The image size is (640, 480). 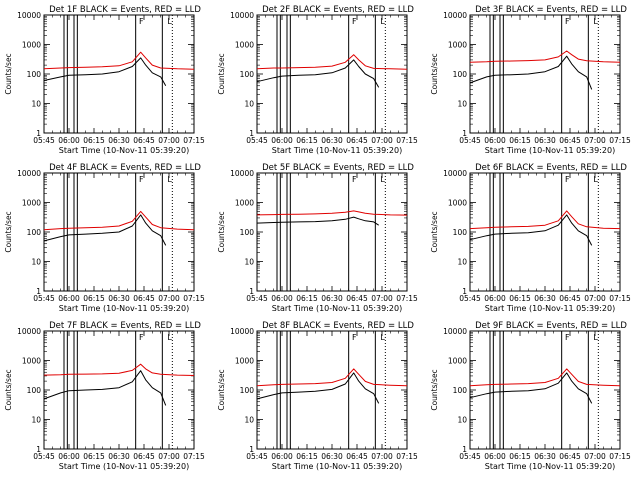 What do you see at coordinates (551, 168) in the screenshot?
I see `panel-title: Det 6F BLACK = Events, RED = LLD` at bounding box center [551, 168].